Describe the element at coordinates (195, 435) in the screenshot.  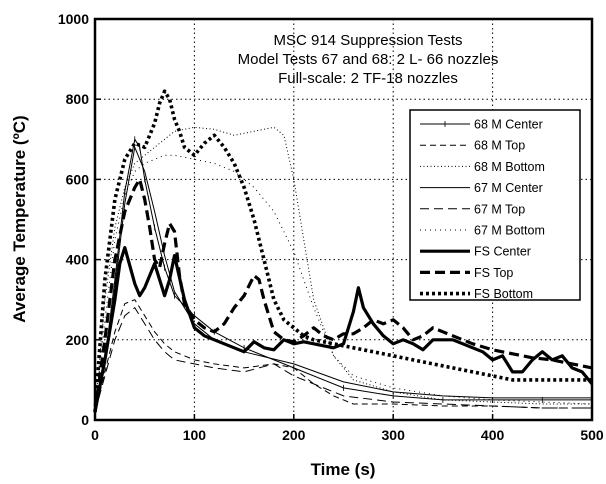
I see `x-tick-label: 100` at that location.